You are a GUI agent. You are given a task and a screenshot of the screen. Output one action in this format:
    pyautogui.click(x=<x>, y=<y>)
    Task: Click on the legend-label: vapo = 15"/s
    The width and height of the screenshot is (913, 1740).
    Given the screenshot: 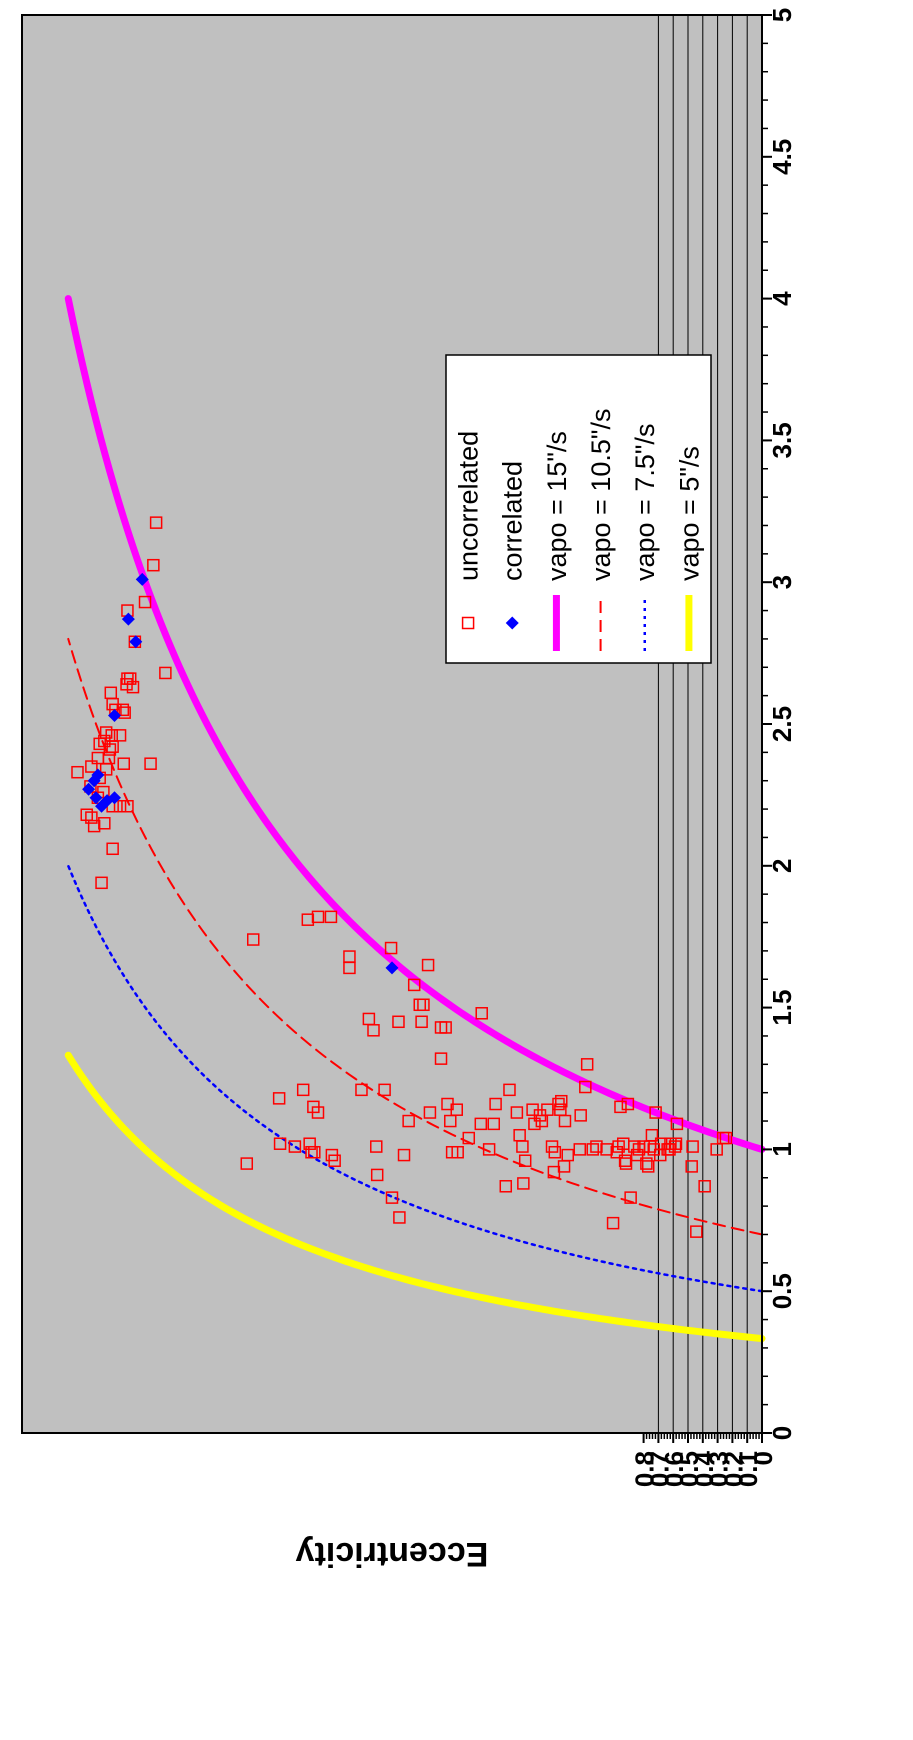 What is the action you would take?
    pyautogui.click(x=557, y=506)
    